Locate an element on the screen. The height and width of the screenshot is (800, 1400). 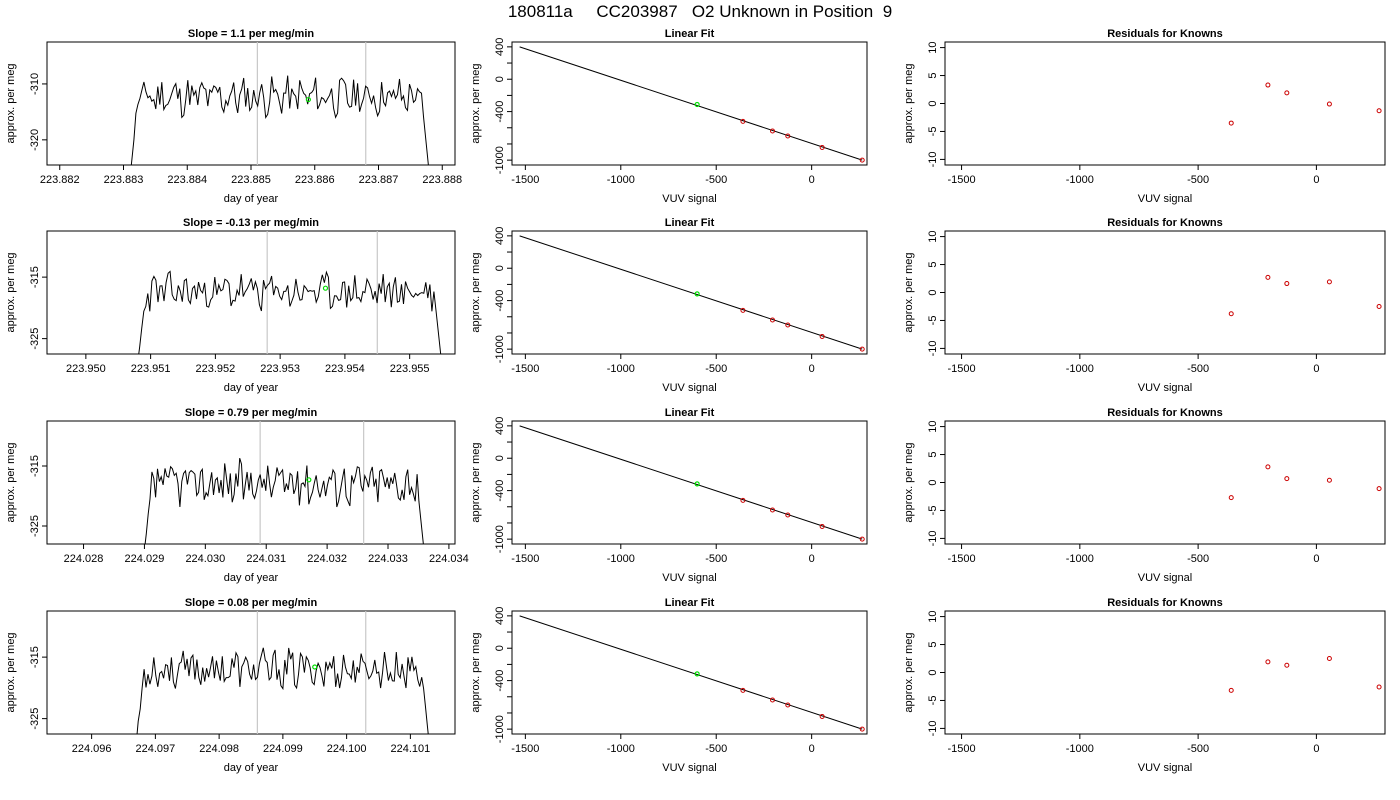
x-tick-label: 224.028 is located at coordinates (84, 559).